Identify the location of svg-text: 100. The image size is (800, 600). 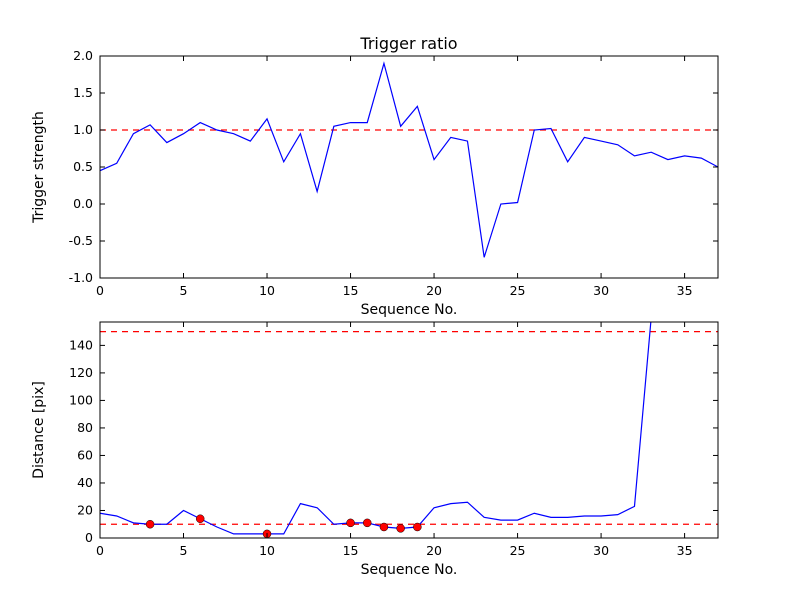
(81, 399).